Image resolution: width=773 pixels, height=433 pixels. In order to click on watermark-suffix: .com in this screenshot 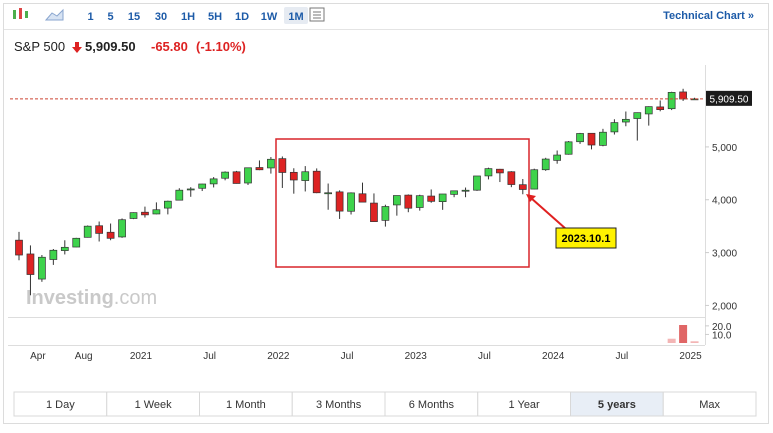, I will do `click(135, 298)`.